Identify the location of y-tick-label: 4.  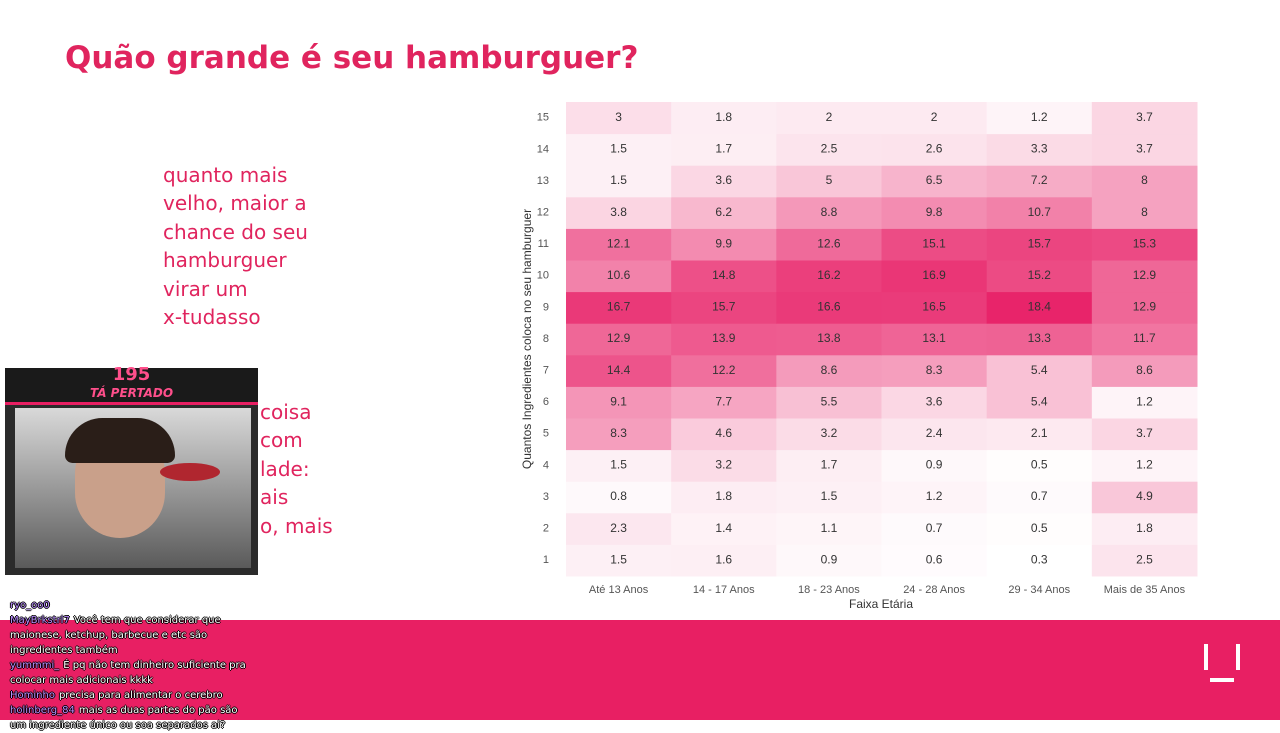
(546, 465).